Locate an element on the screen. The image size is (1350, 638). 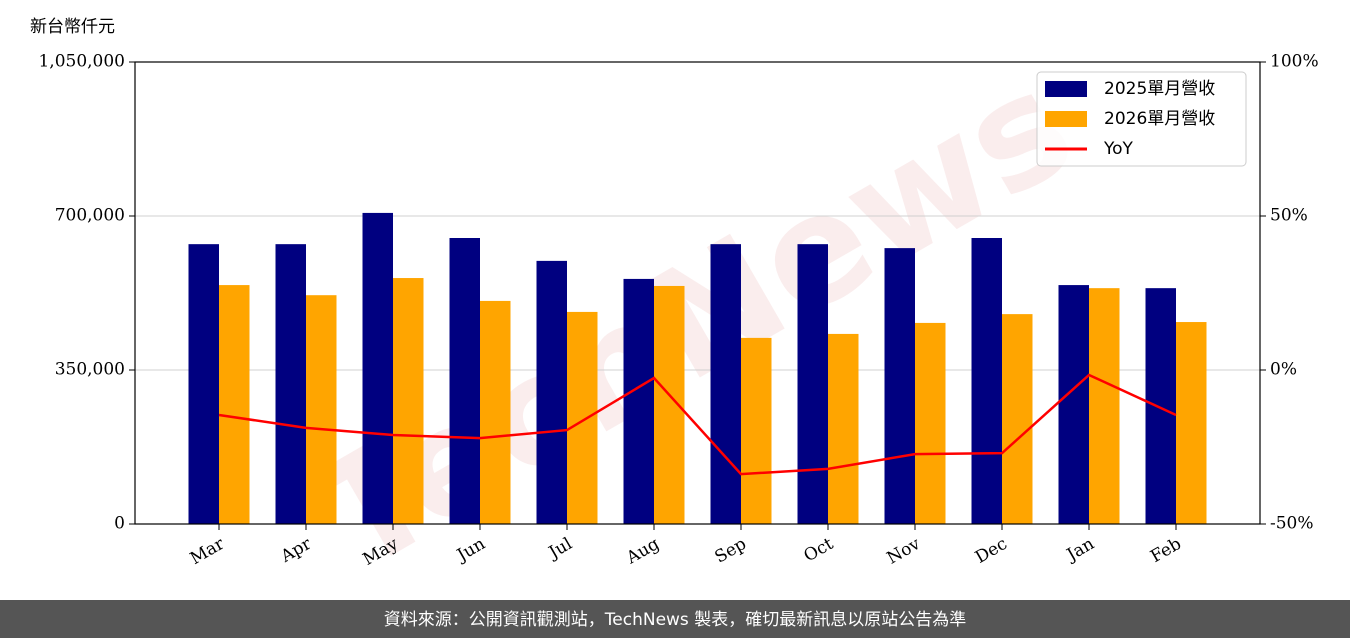
y2-tick-label: 50% is located at coordinates (1289, 216).